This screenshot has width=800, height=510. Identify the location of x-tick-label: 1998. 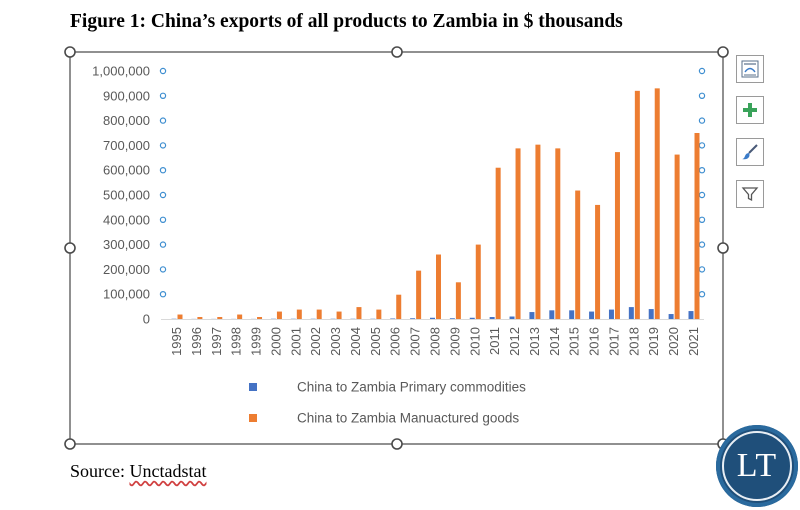
(236, 341).